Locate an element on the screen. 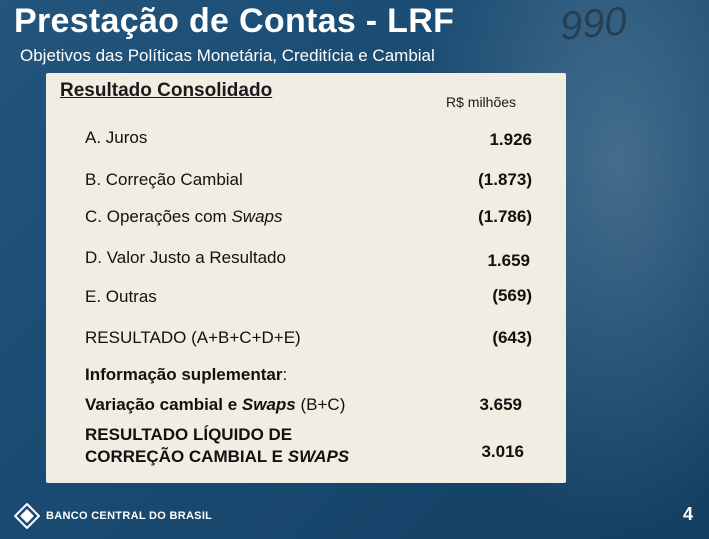  supplementary-value-variacao: 3.659 is located at coordinates (500, 404).